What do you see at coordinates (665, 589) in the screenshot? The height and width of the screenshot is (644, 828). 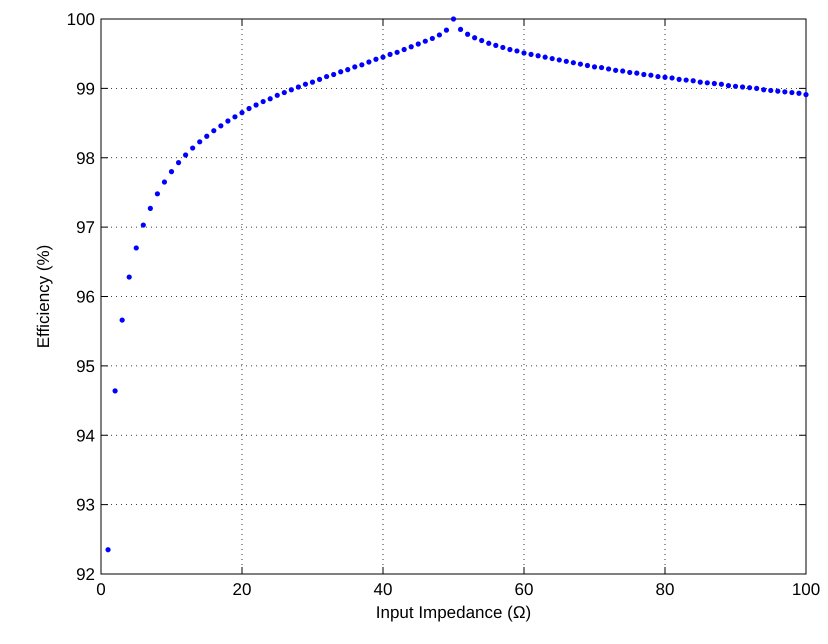 I see `x-tick-label: 80` at bounding box center [665, 589].